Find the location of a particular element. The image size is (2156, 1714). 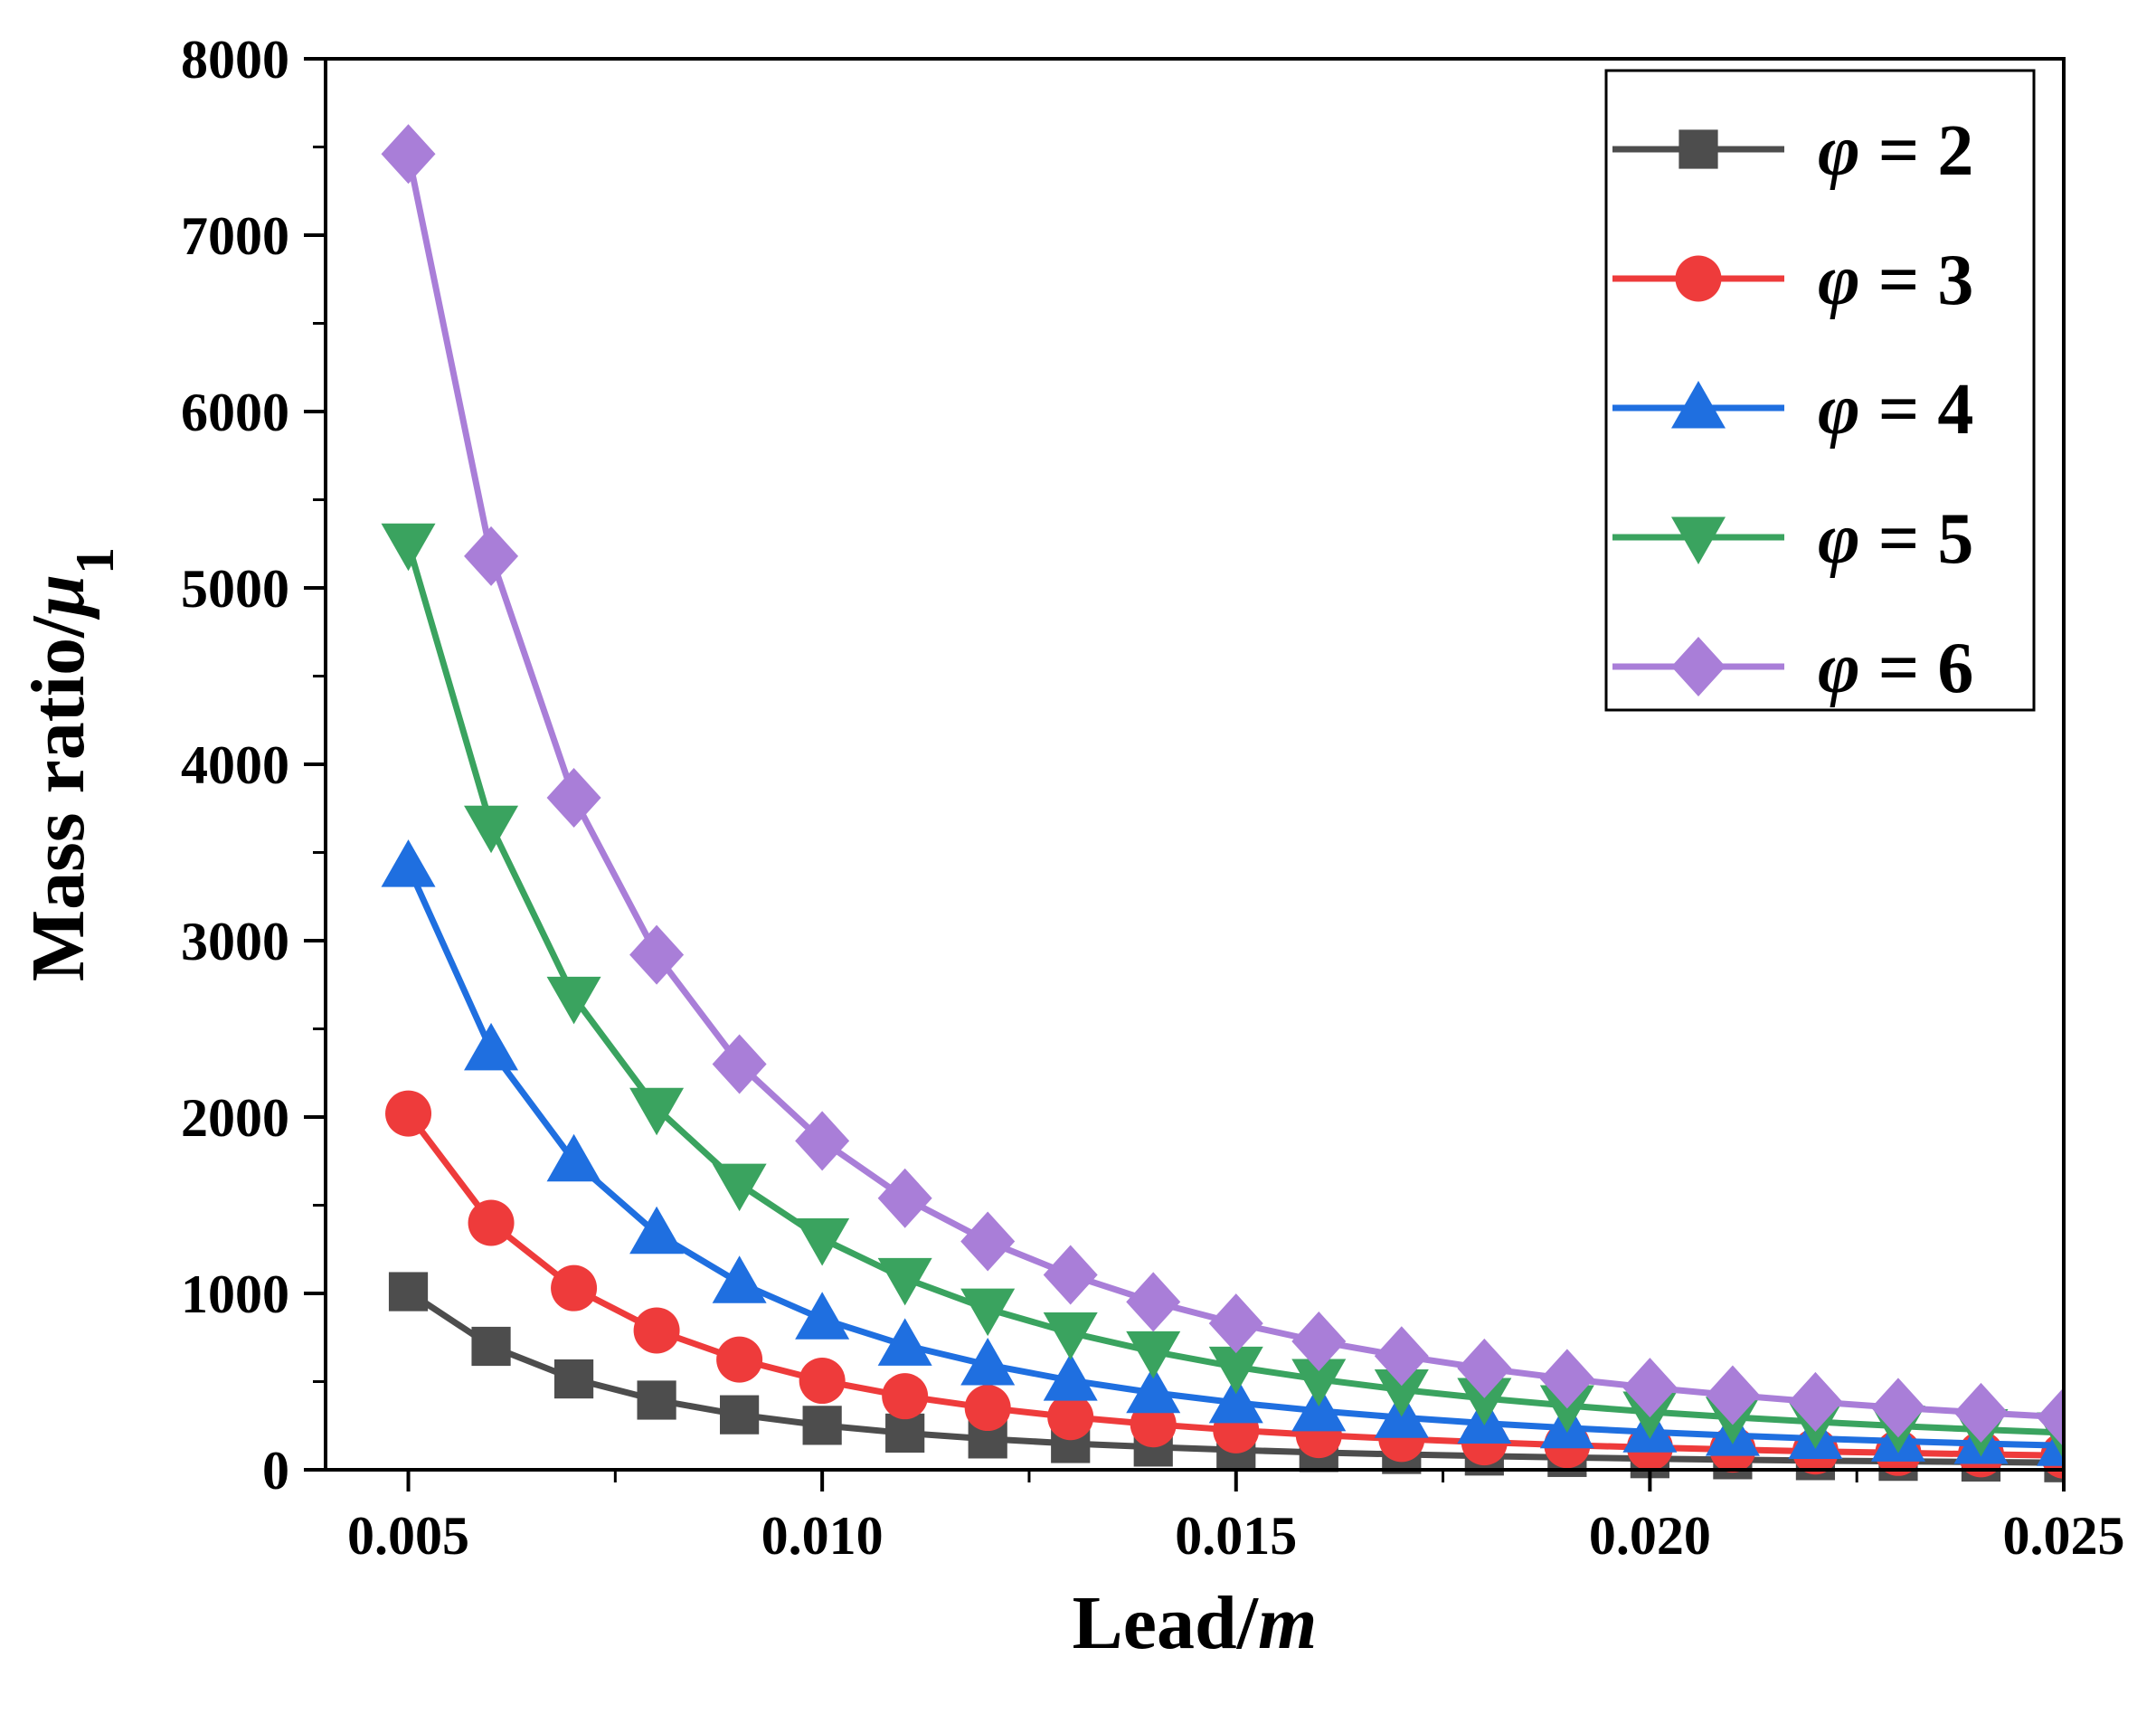

legend-box is located at coordinates (1820, 390).